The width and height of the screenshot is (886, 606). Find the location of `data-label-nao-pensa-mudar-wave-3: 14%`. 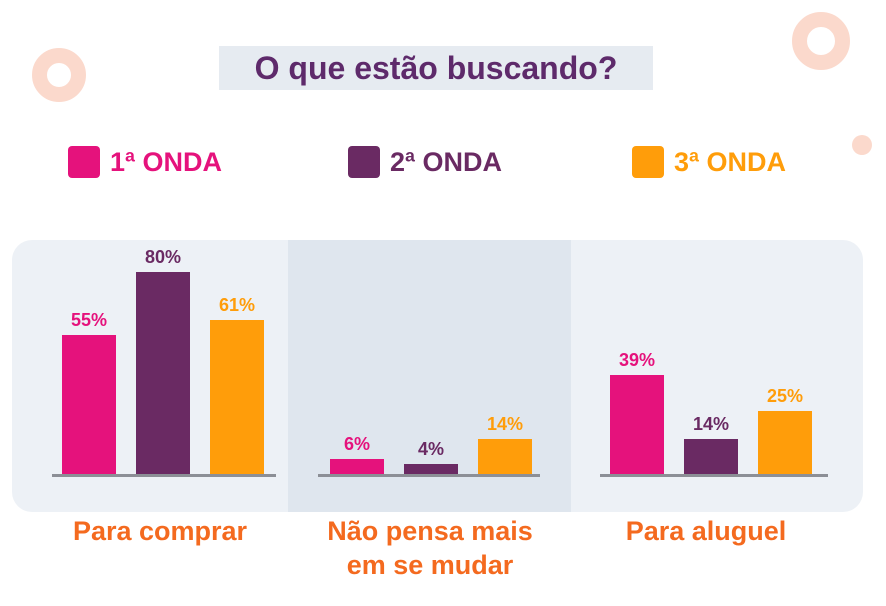

data-label-nao-pensa-mudar-wave-3: 14% is located at coordinates (505, 423).